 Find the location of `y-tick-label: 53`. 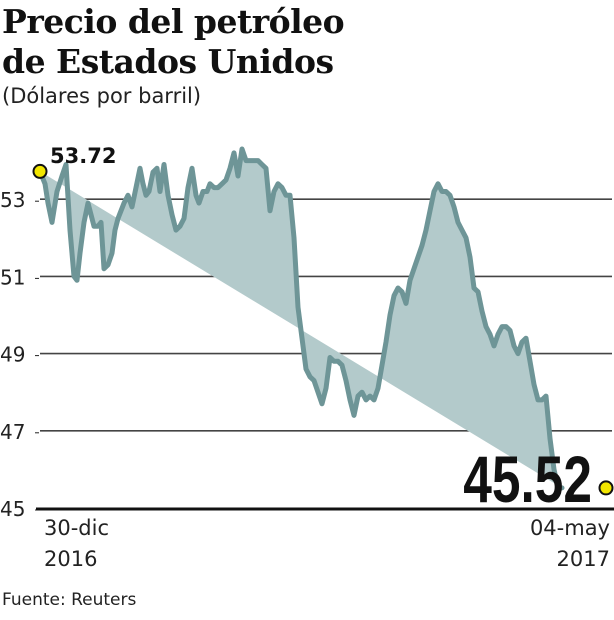

y-tick-label: 53 is located at coordinates (12, 200).